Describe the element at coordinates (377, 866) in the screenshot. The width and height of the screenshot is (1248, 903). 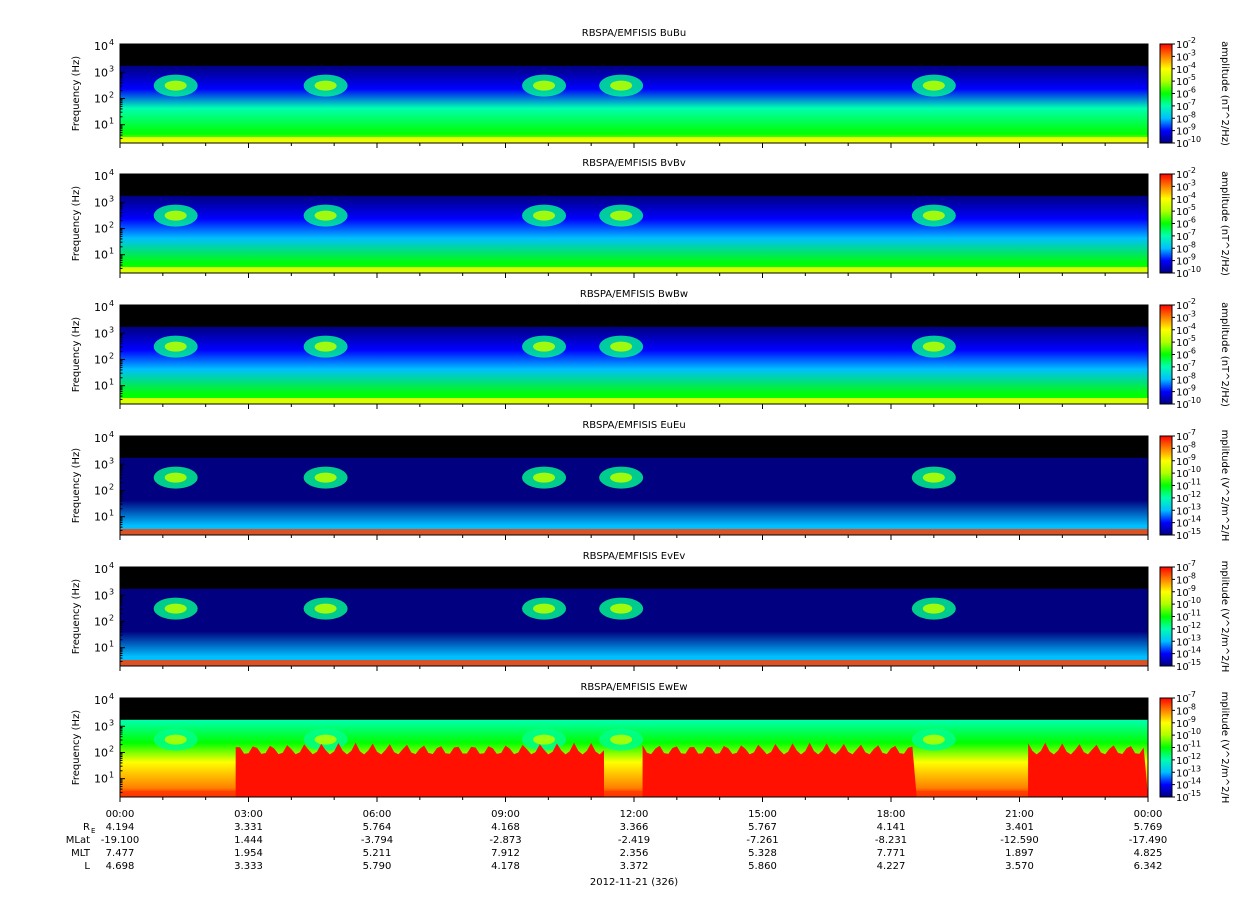
I see `ephemeris-value: 5.790` at that location.